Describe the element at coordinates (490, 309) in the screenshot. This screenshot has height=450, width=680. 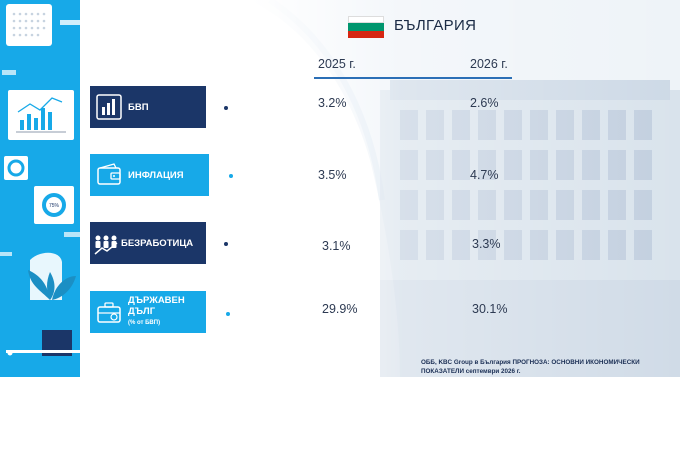
I see `value-debt-2026: 30.1%` at that location.